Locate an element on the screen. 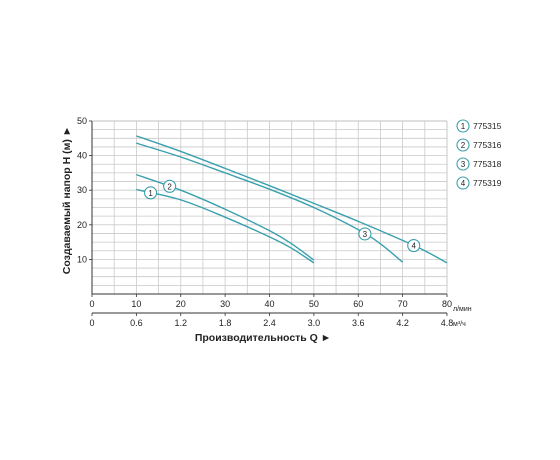 The height and width of the screenshot is (460, 560). legend-marker-label: 1 is located at coordinates (463, 126).